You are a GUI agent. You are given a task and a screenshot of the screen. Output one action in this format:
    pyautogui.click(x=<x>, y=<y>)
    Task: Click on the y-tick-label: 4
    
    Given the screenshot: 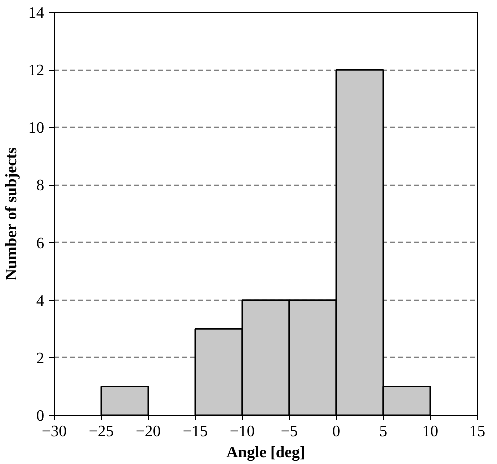 What is the action you would take?
    pyautogui.click(x=40, y=301)
    